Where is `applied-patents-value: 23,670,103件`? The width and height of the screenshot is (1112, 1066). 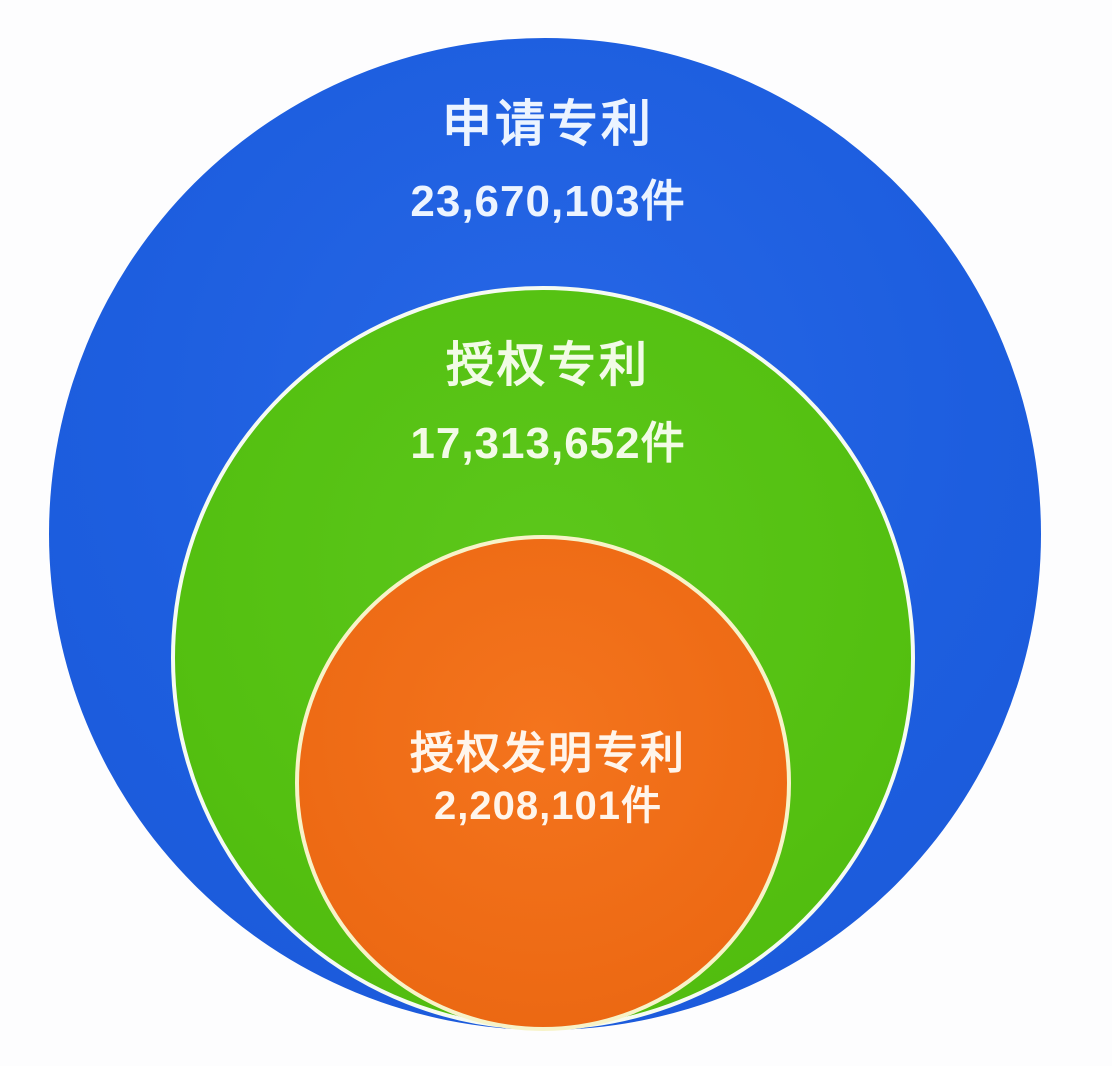
applied-patents-value: 23,670,103件 is located at coordinates (548, 201).